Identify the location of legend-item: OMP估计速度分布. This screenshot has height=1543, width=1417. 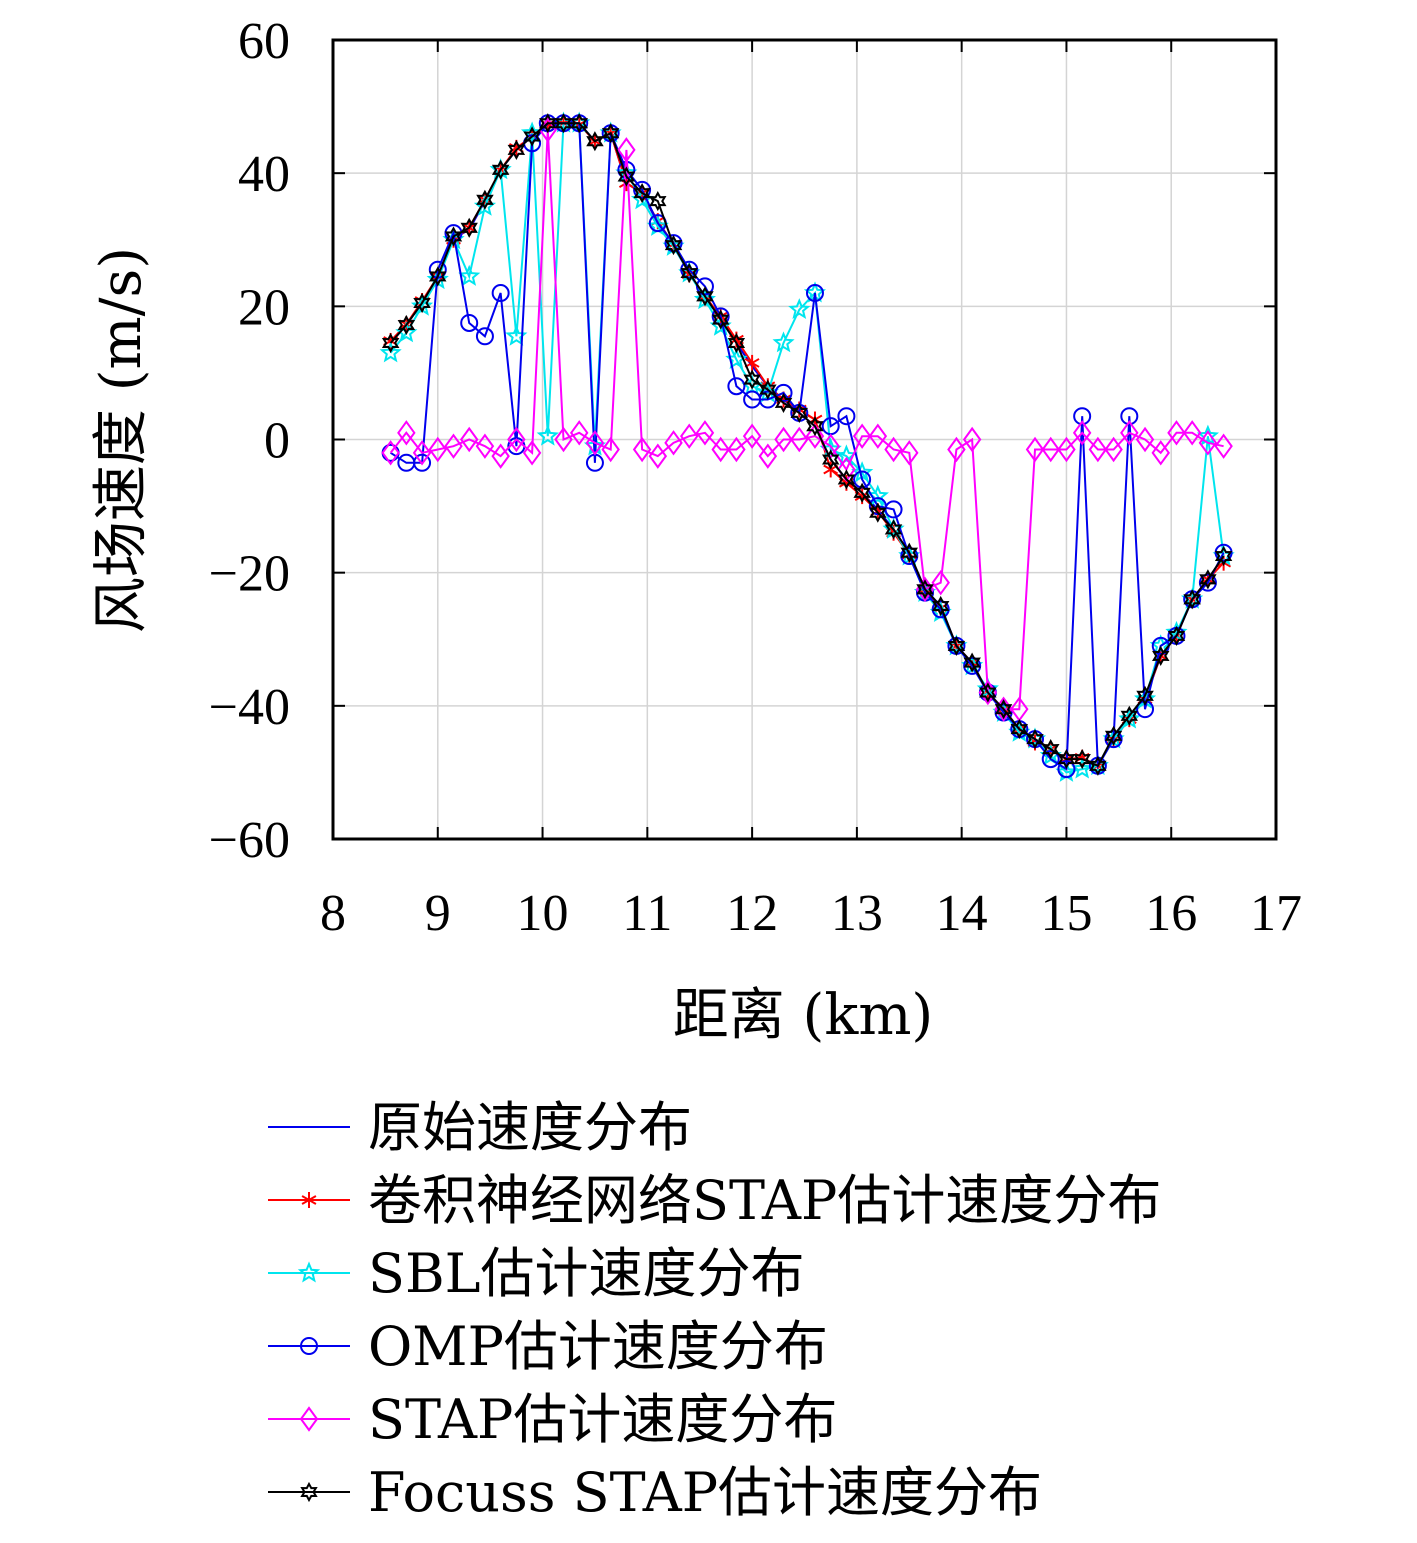
(548, 1346).